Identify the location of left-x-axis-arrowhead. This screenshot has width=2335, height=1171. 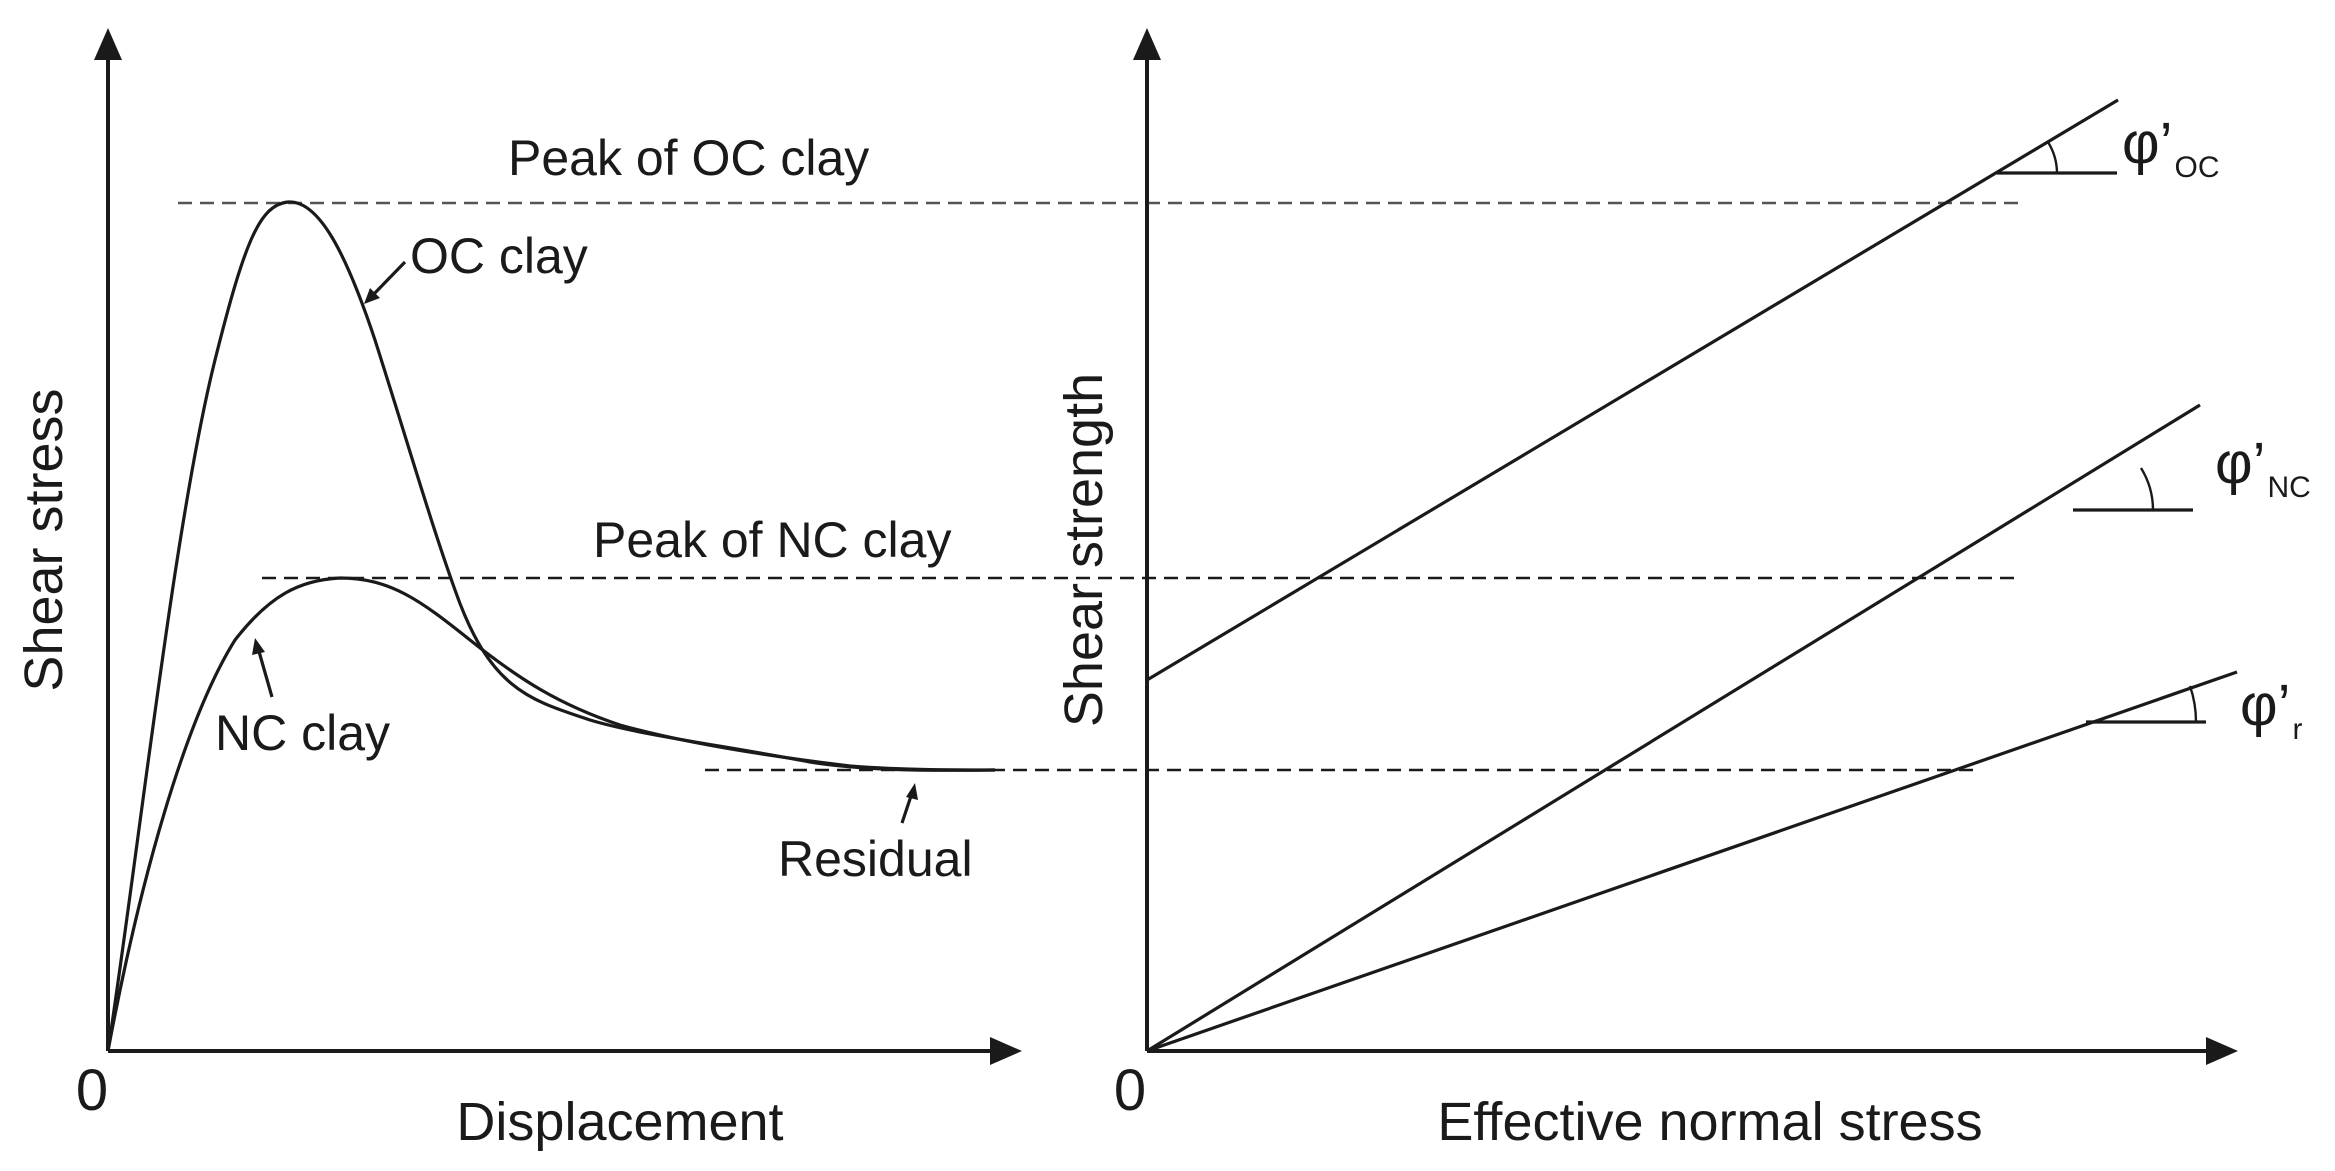
(1006, 1051).